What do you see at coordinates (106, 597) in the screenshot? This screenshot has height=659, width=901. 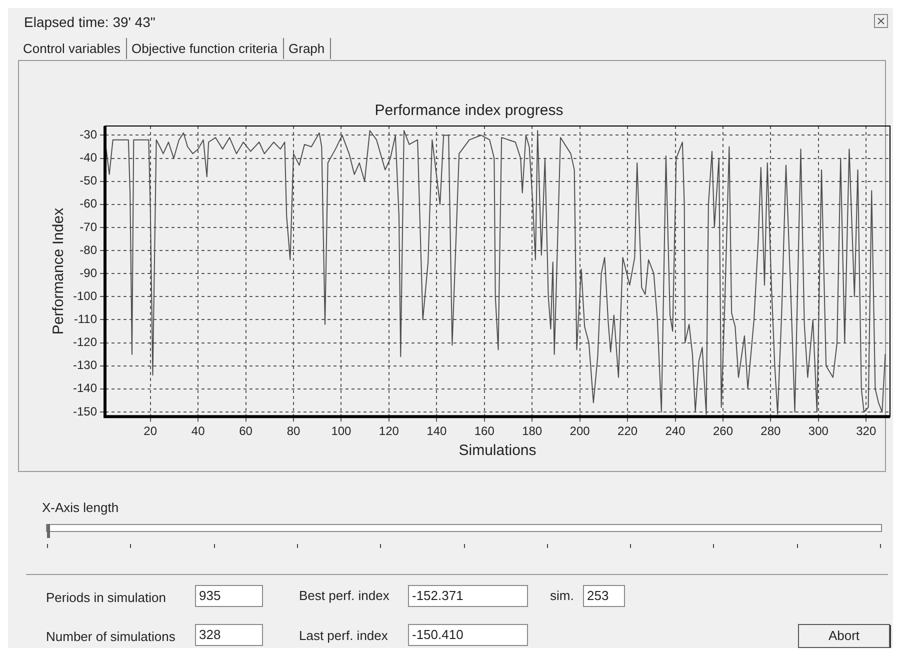 I see `text: Periods in simulation` at bounding box center [106, 597].